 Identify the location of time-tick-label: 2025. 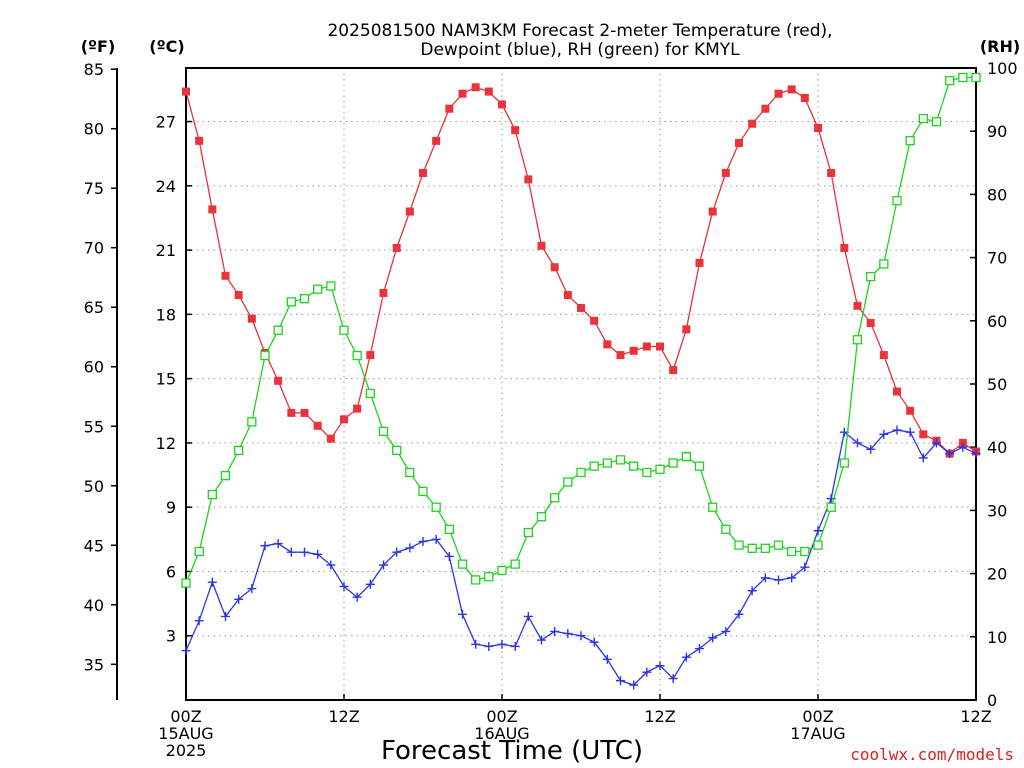
(186, 750).